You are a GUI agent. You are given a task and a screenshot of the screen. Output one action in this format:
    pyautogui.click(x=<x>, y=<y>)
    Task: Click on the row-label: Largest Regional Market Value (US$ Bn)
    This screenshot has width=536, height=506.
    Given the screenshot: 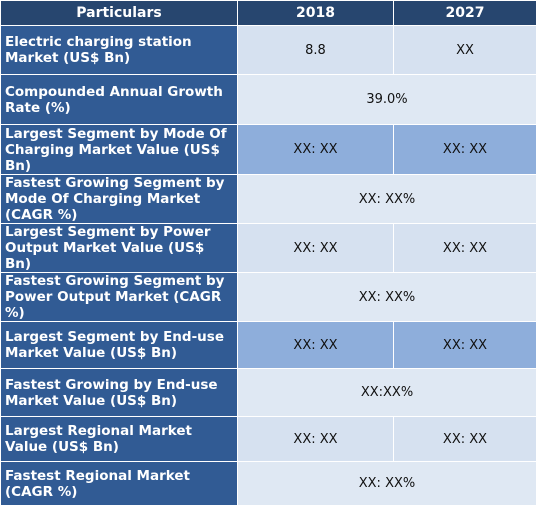 What is the action you would take?
    pyautogui.click(x=119, y=439)
    